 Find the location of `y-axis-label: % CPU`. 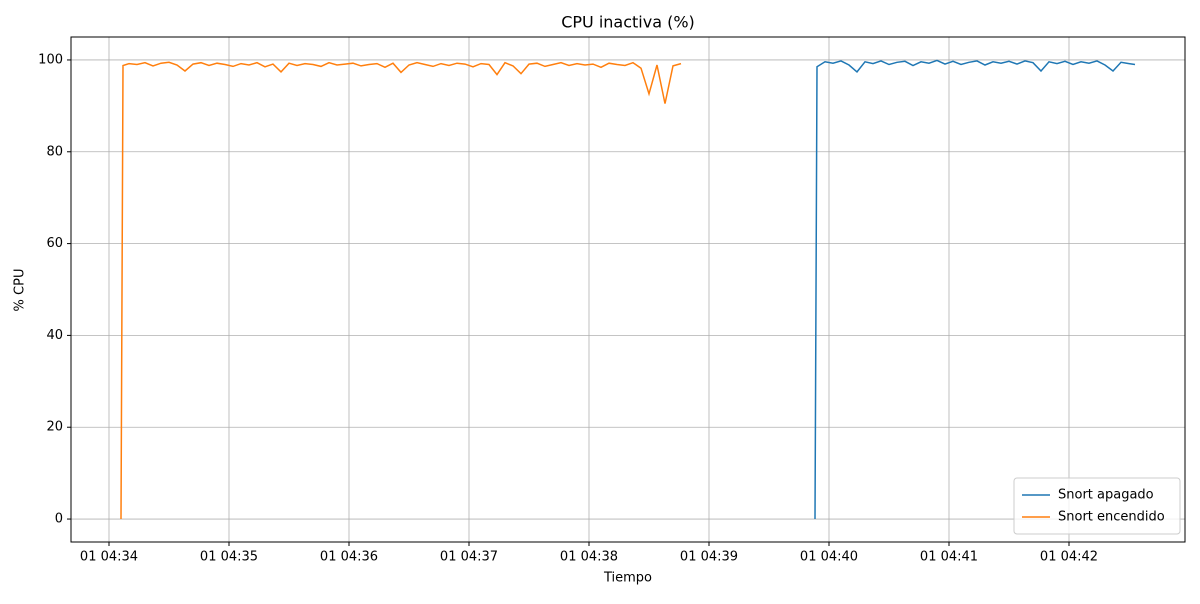

y-axis-label: % CPU is located at coordinates (20, 290).